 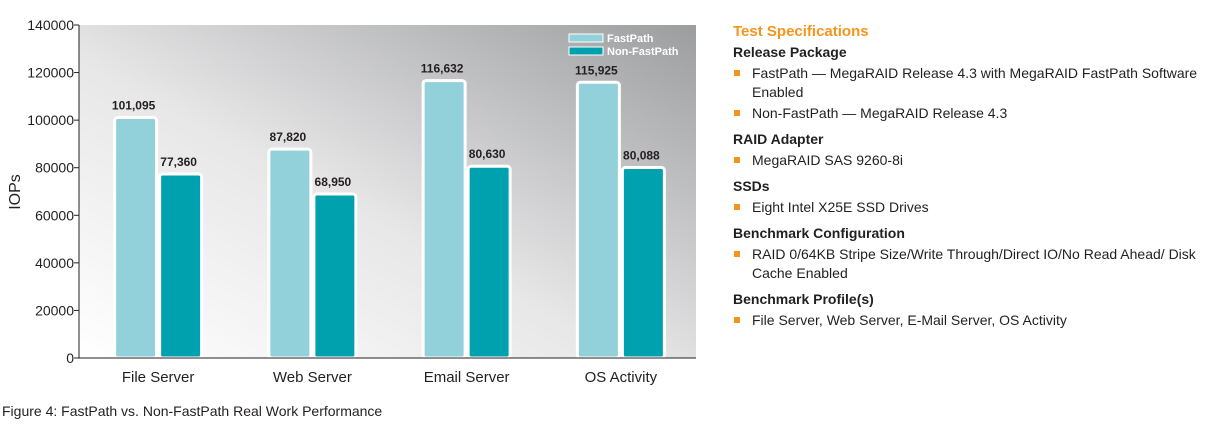 What do you see at coordinates (333, 182) in the screenshot?
I see `bar-value-label: 68,950` at bounding box center [333, 182].